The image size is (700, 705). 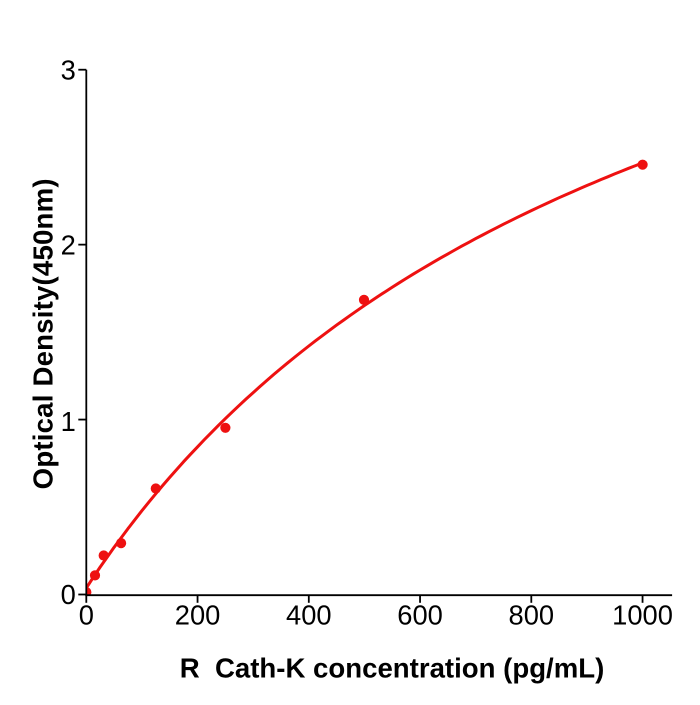 What do you see at coordinates (68, 244) in the screenshot?
I see `svg-text: 2` at bounding box center [68, 244].